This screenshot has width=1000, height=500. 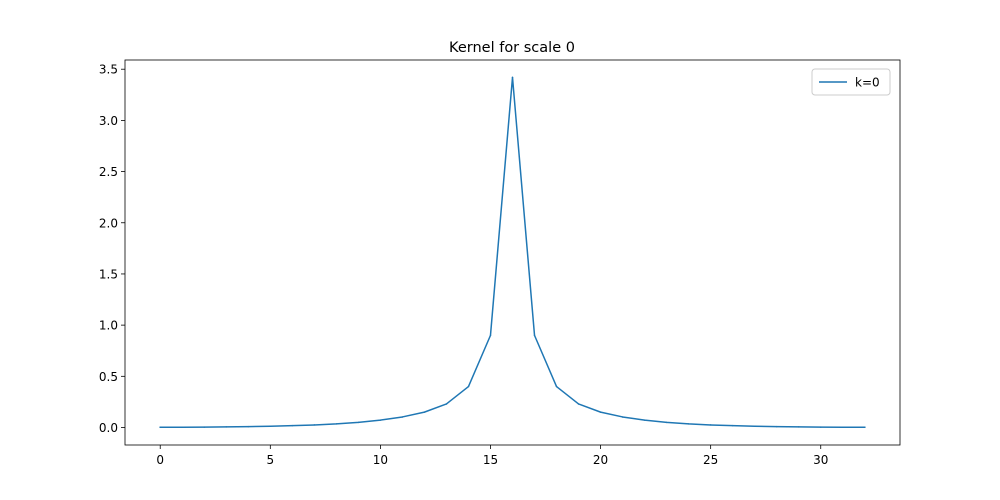 I want to click on x-tick-label: 5, so click(x=270, y=460).